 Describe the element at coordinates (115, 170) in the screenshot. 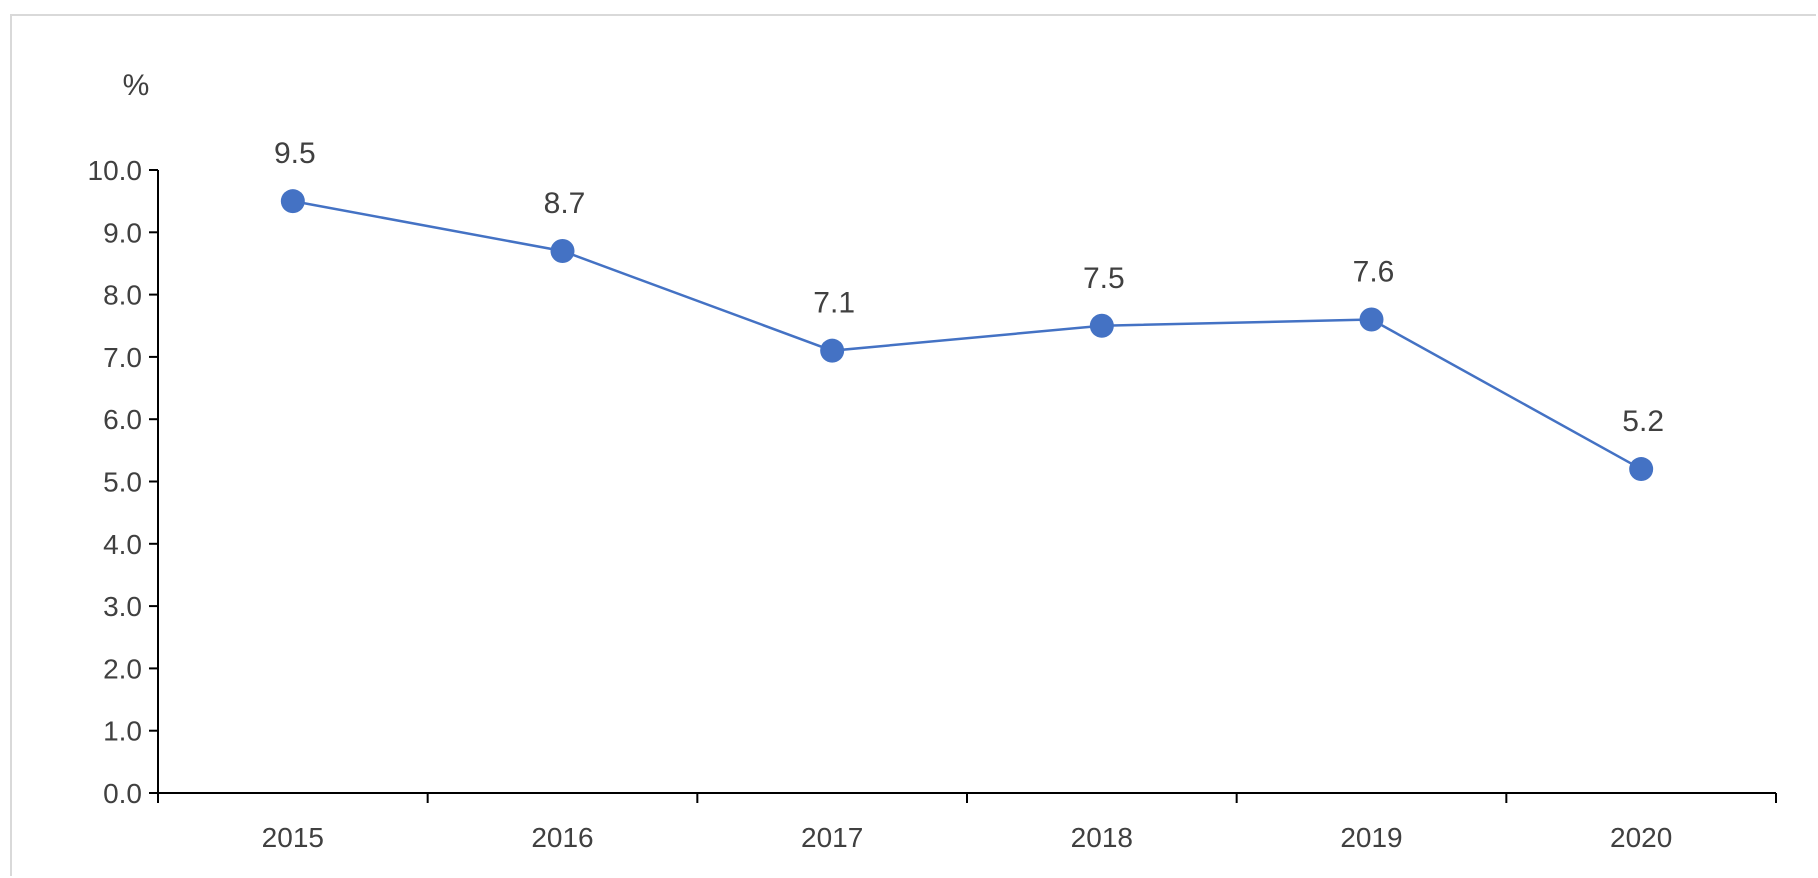

I see `y-tick-label: 10.0` at that location.